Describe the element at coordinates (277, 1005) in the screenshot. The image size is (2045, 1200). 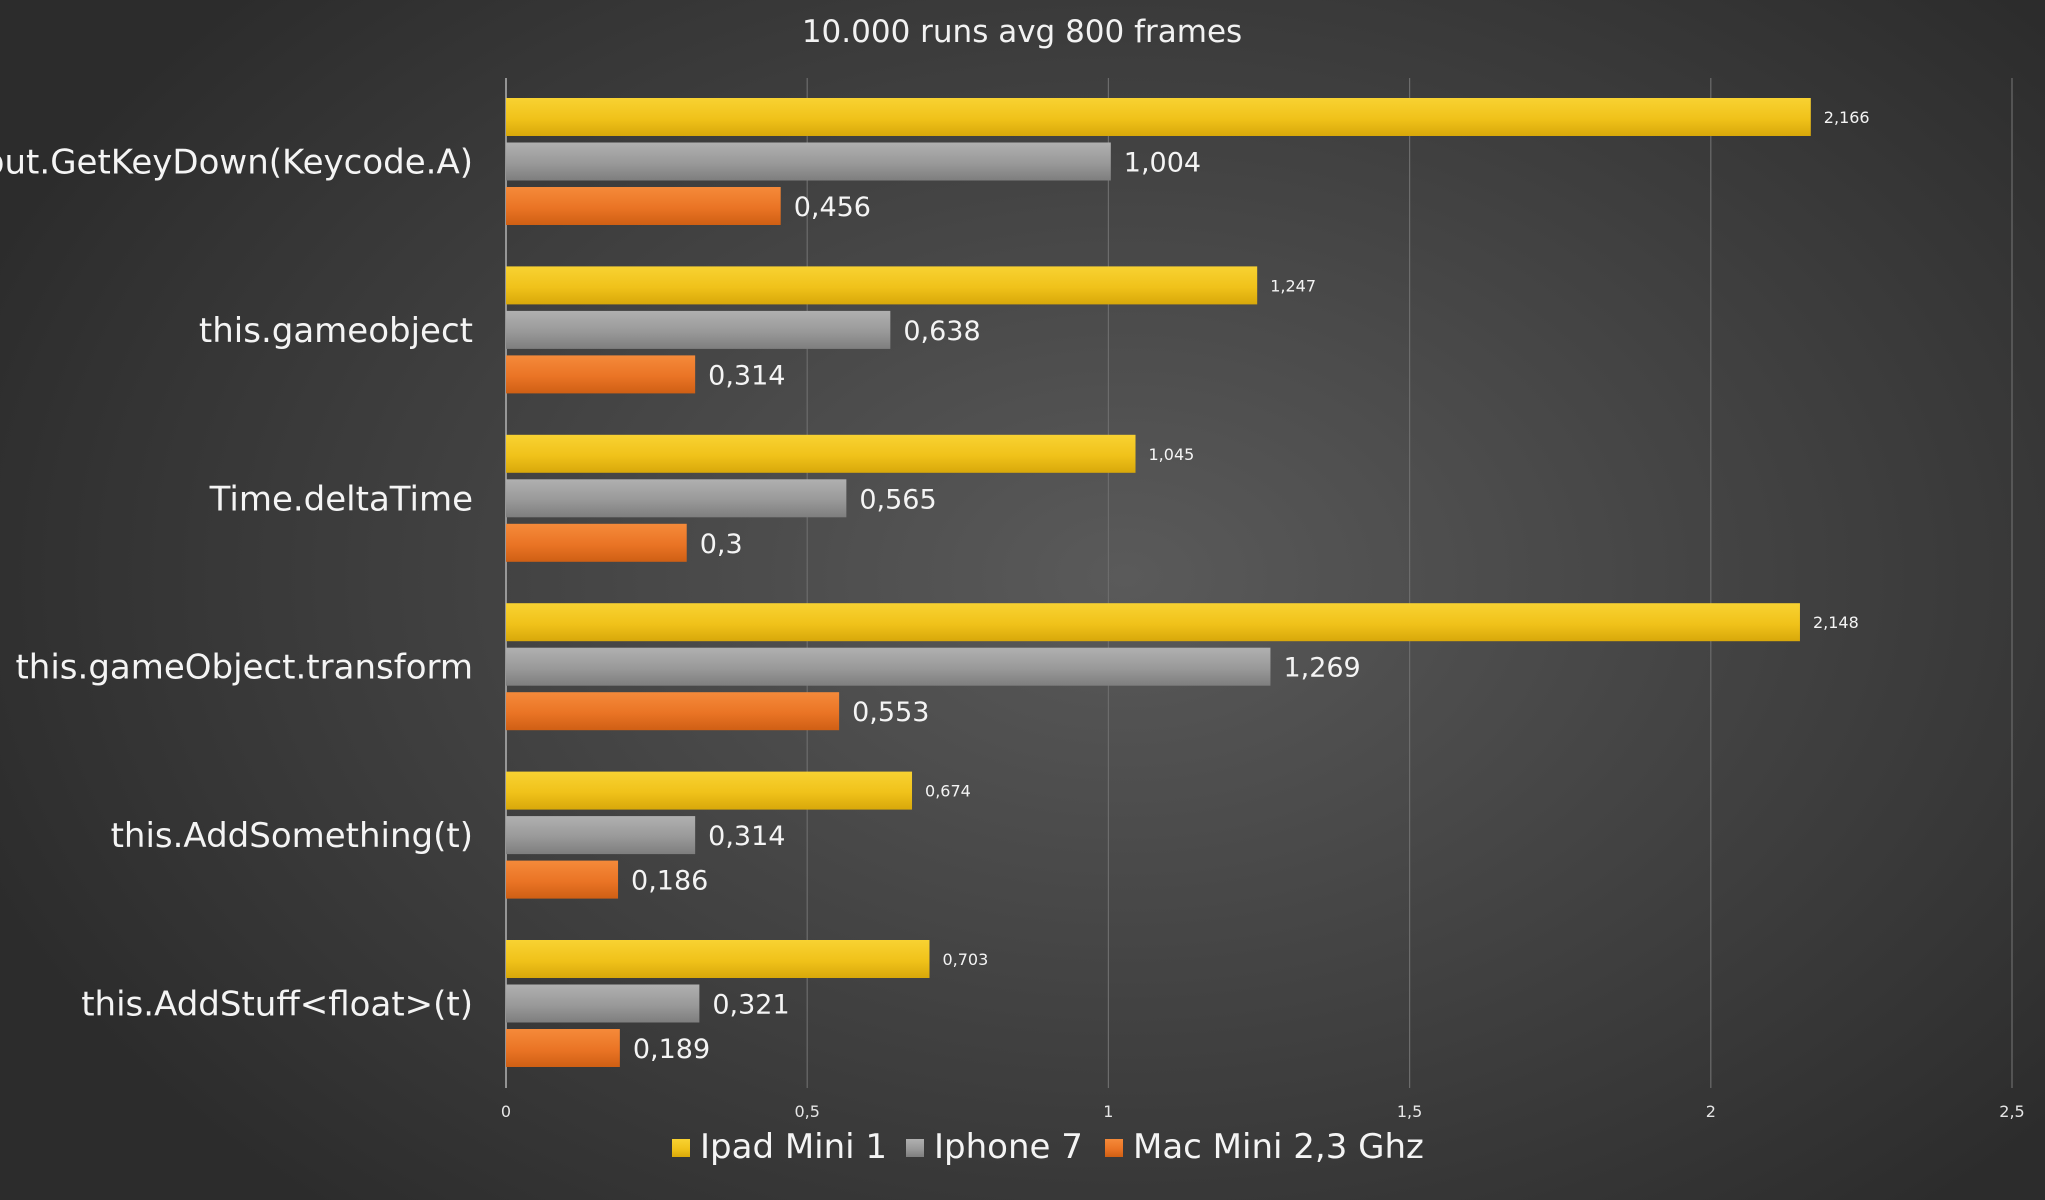
I see `category-label: this.AddStuff<float>(t)` at that location.